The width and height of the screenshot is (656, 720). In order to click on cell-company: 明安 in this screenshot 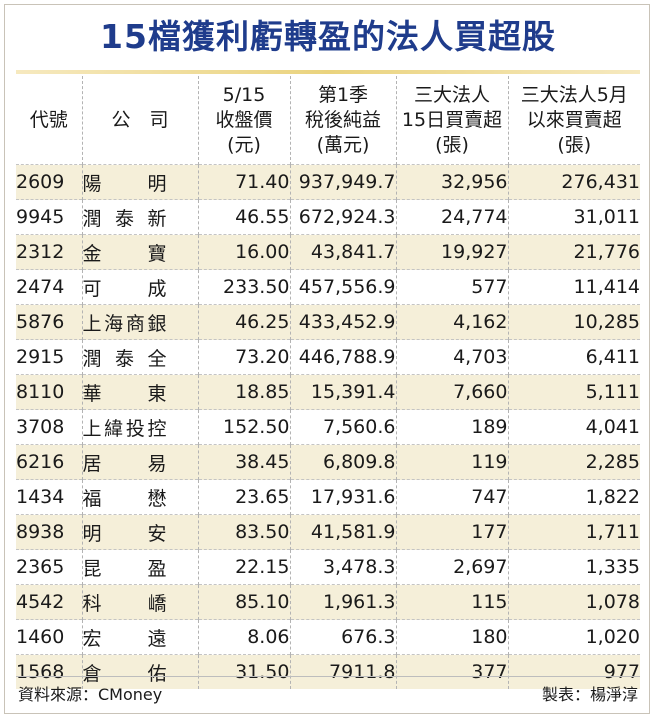, I will do `click(139, 532)`.